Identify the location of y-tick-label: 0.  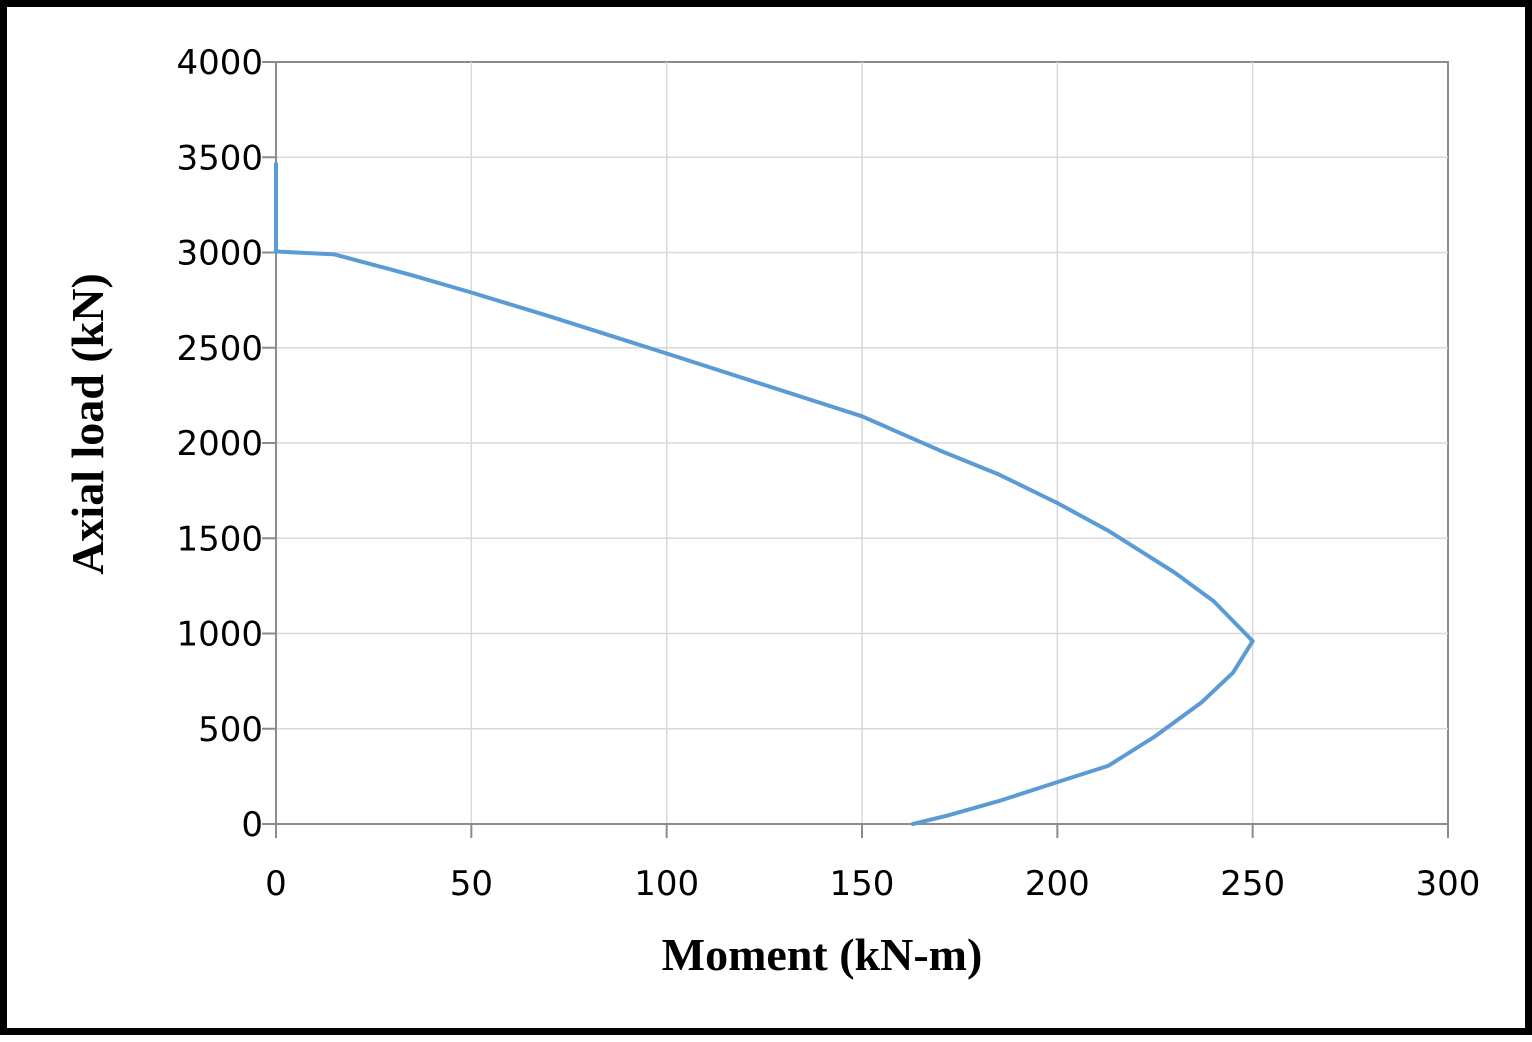
(252, 825).